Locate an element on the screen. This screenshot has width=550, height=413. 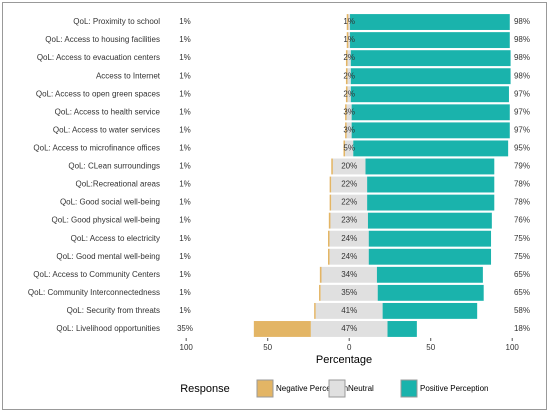
y-tick-label: QoL: Access to microfinance offices is located at coordinates (96, 148).